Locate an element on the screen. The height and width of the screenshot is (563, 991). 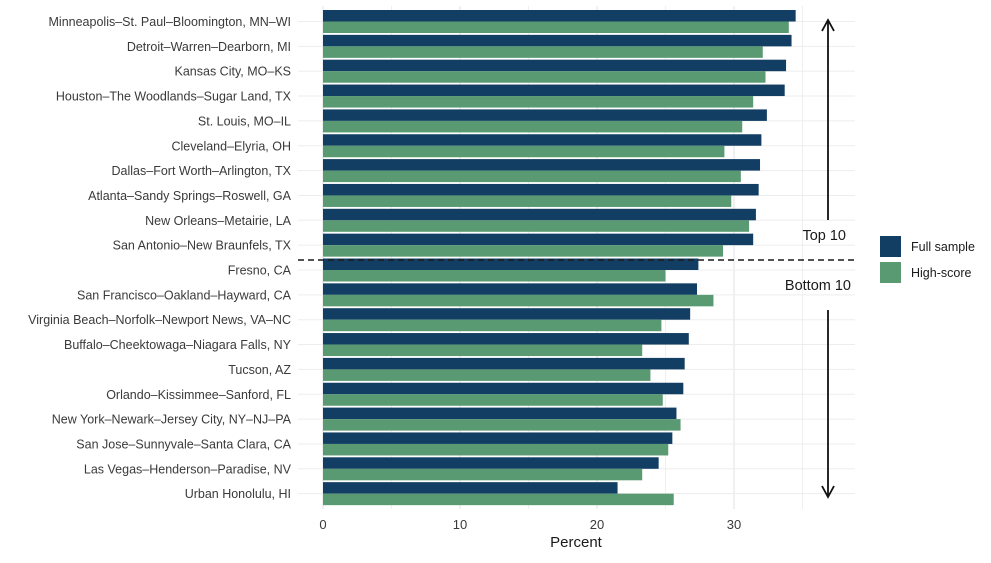
top-10-label: Top 10 is located at coordinates (824, 236).